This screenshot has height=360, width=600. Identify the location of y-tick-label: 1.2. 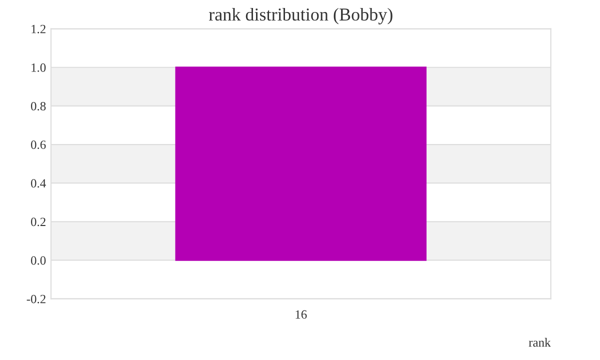
(39, 29).